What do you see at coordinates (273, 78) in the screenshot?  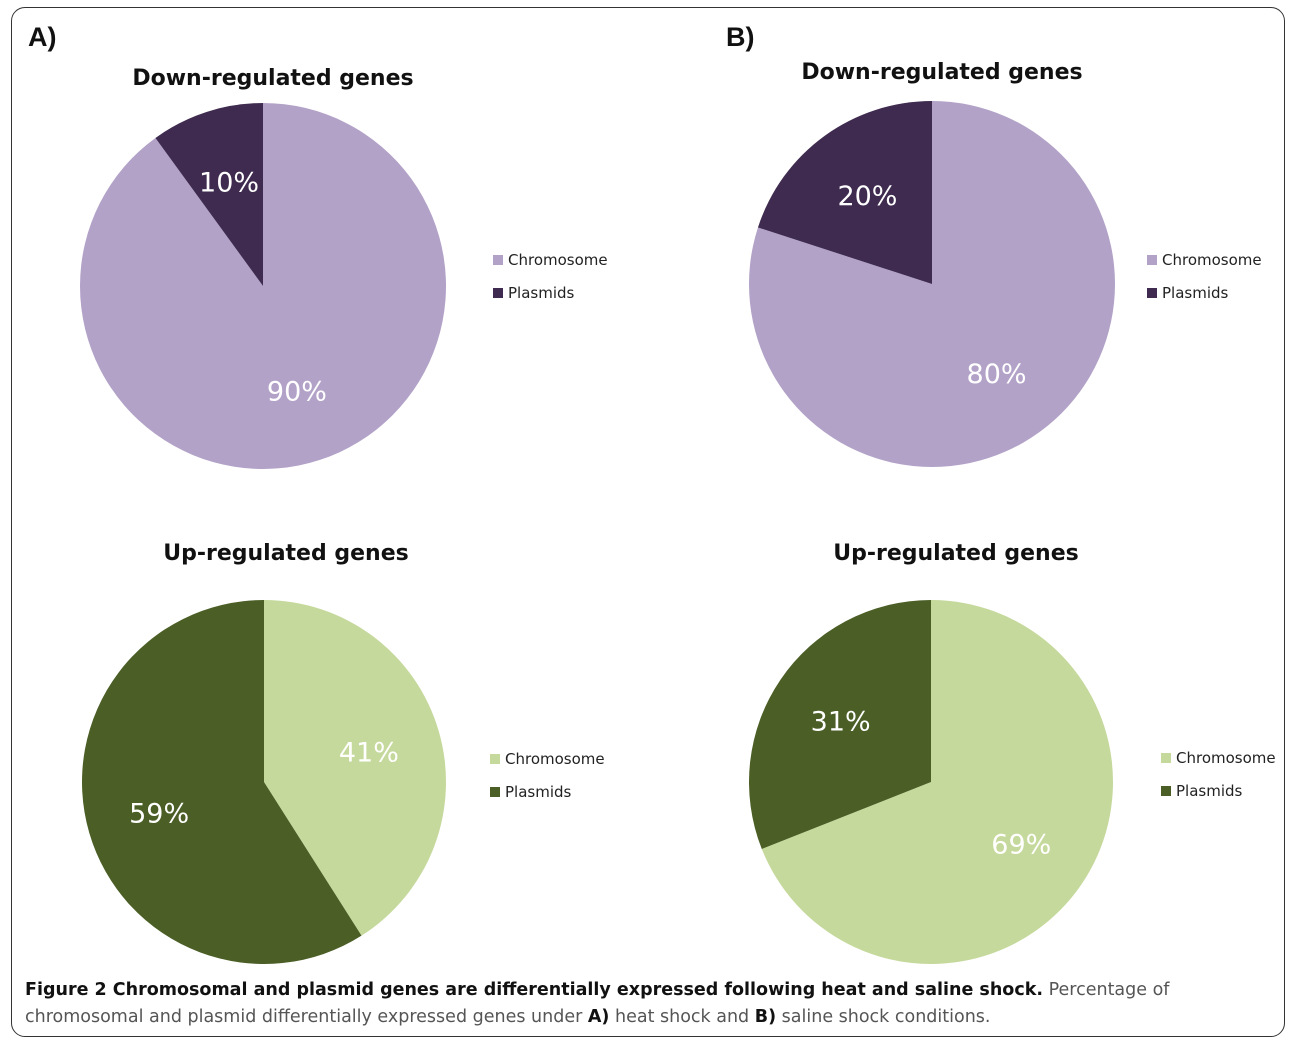 I see `chart-title-a-down: Down-regulated genes` at bounding box center [273, 78].